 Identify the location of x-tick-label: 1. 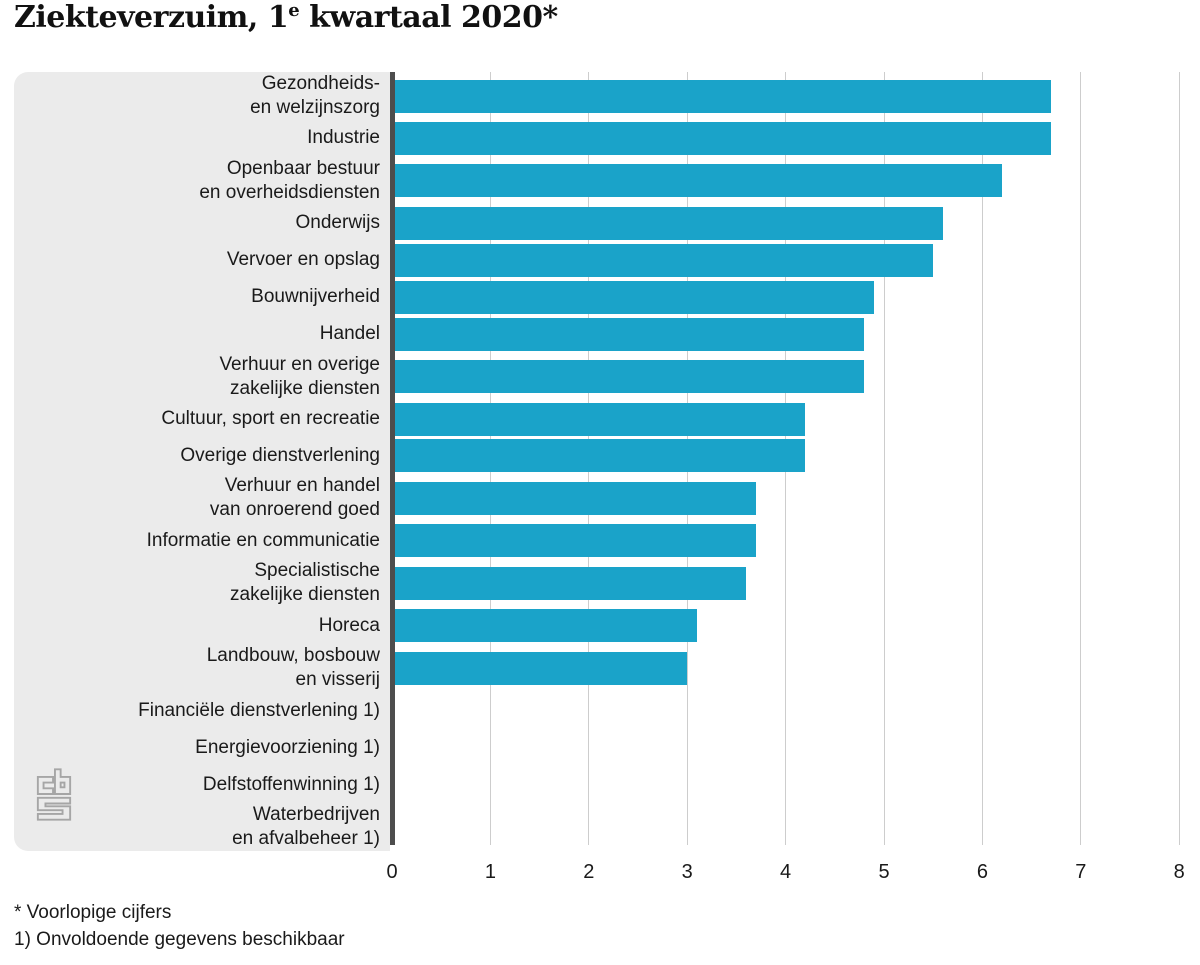
(490, 872).